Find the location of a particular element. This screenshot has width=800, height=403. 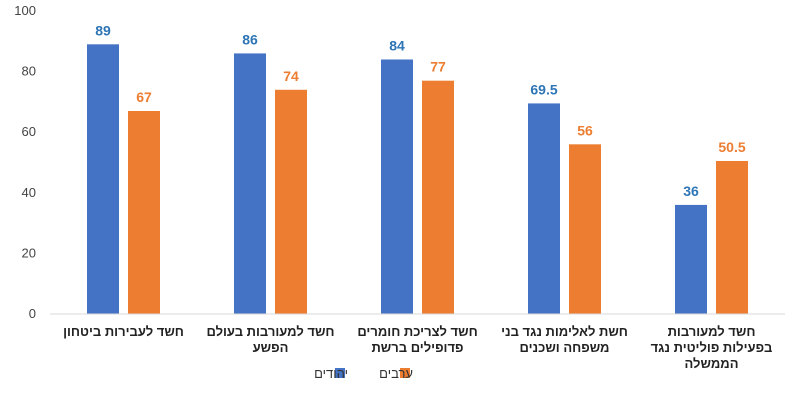

x-category-label: בפעילות פוליטית נגד is located at coordinates (712, 347).